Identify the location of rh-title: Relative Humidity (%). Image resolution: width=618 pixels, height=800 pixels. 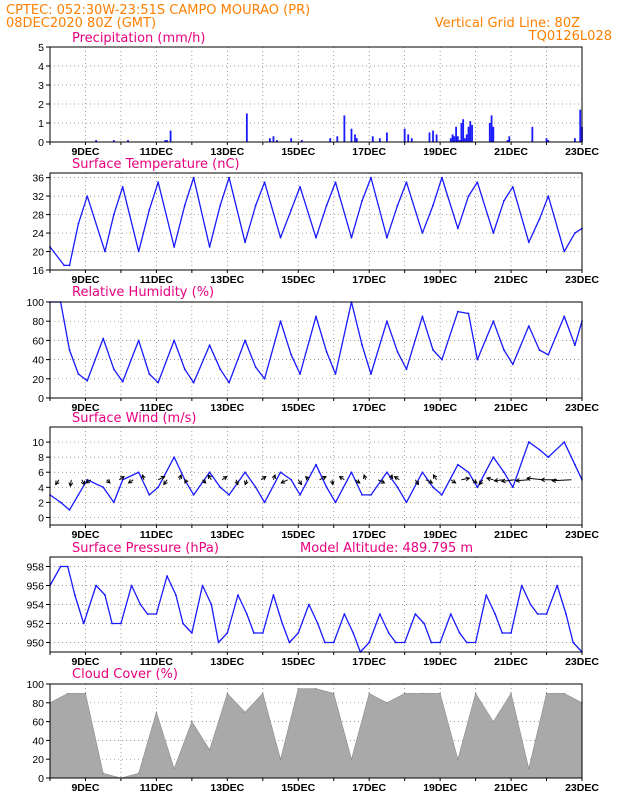
(143, 292).